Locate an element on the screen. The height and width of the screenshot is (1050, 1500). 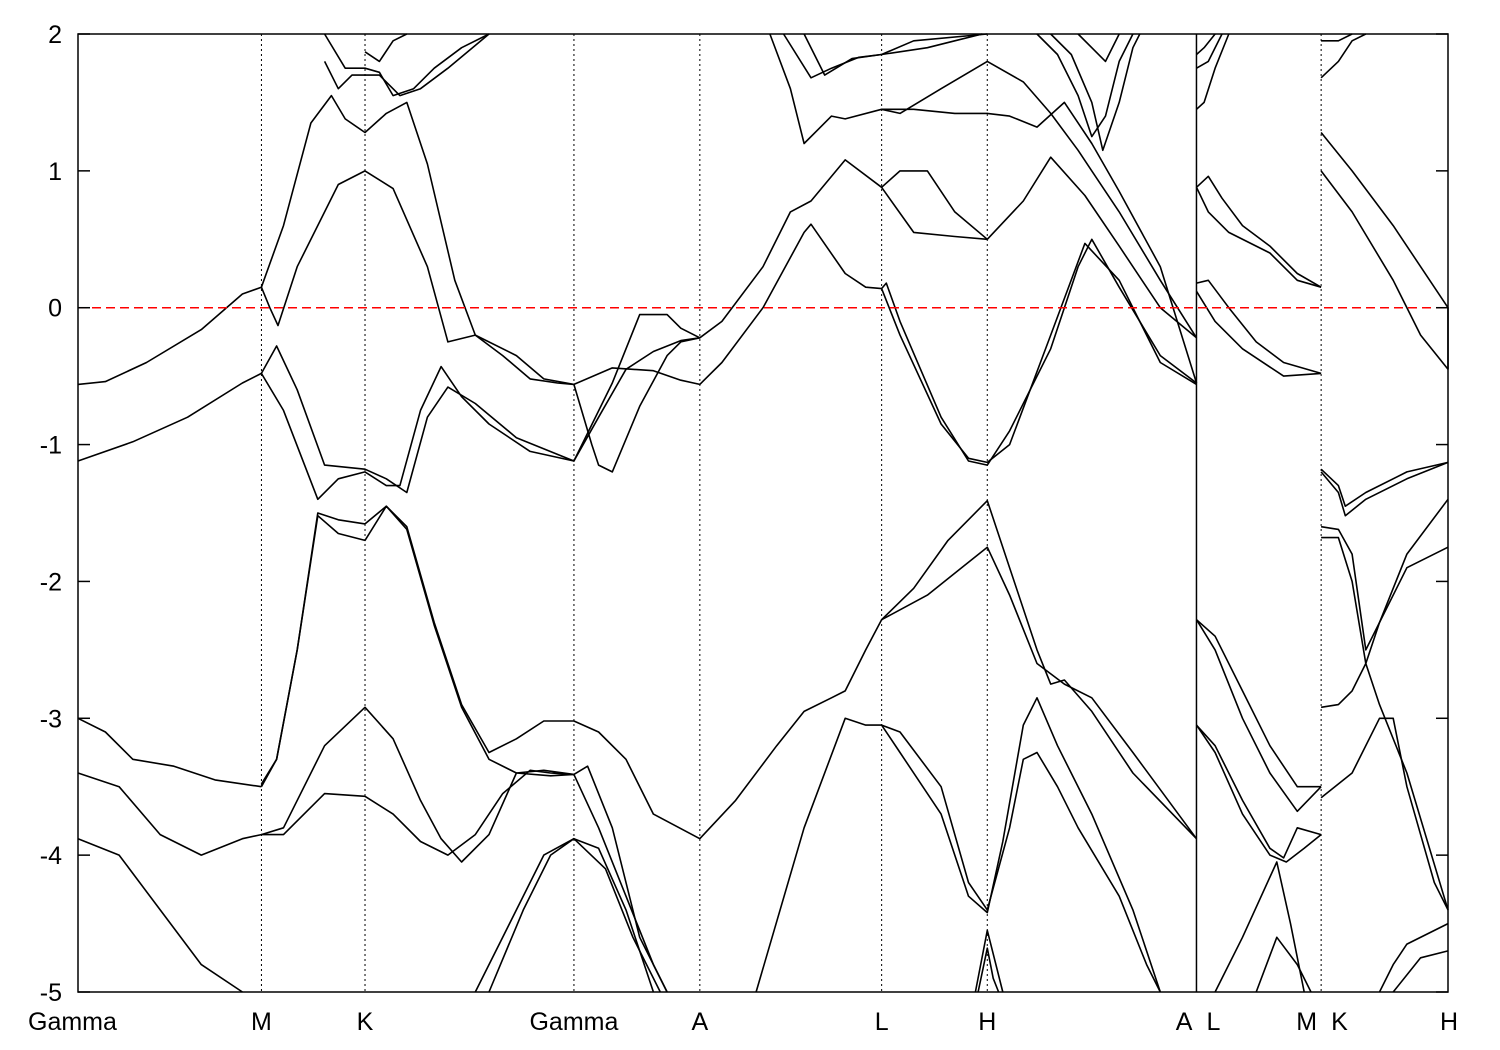
y-tick-label: -3 is located at coordinates (51, 719).